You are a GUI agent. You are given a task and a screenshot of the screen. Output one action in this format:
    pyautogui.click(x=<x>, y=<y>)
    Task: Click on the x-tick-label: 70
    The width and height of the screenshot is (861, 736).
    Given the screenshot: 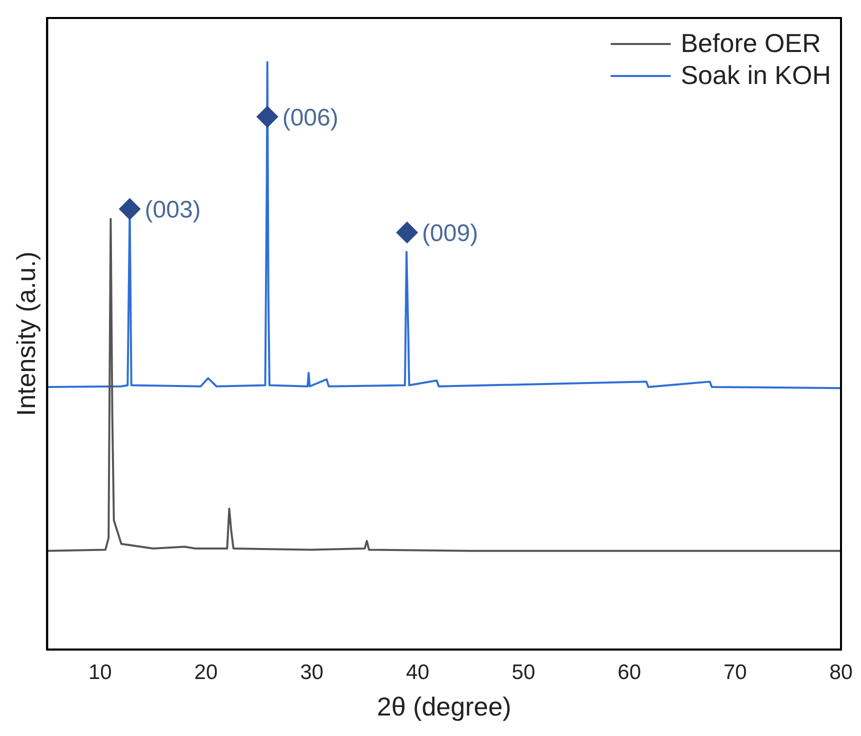 What is the action you would take?
    pyautogui.click(x=735, y=672)
    